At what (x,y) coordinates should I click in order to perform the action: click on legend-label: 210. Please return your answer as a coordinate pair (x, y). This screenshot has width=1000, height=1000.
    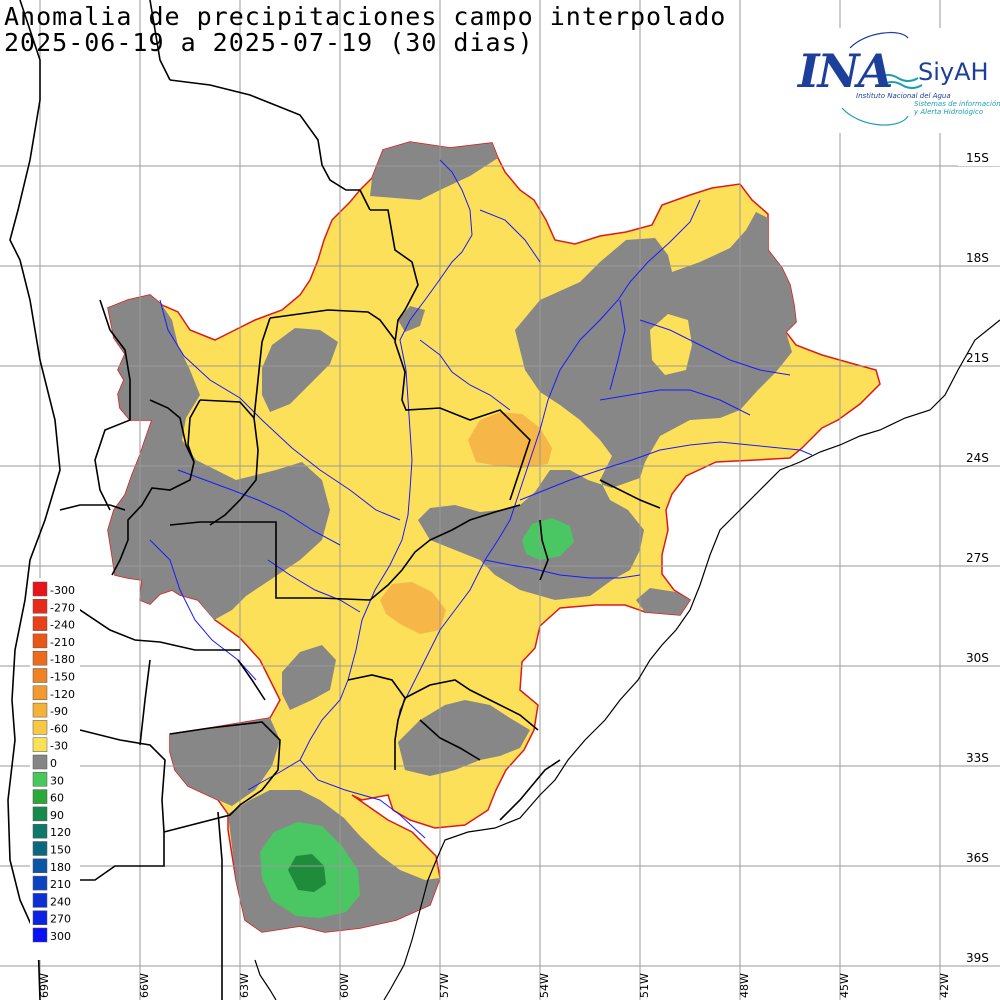
    Looking at the image, I should click on (60, 884).